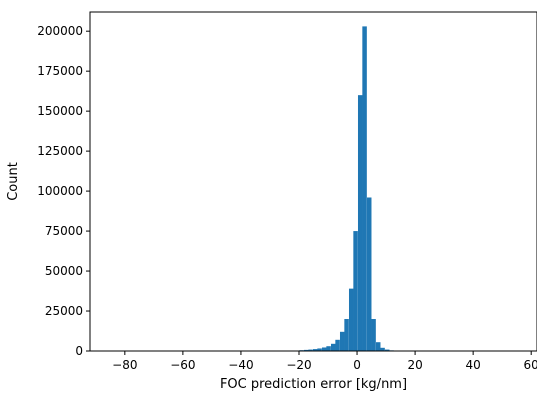 This screenshot has height=398, width=537. I want to click on y-tick-label: 75000, so click(64, 231).